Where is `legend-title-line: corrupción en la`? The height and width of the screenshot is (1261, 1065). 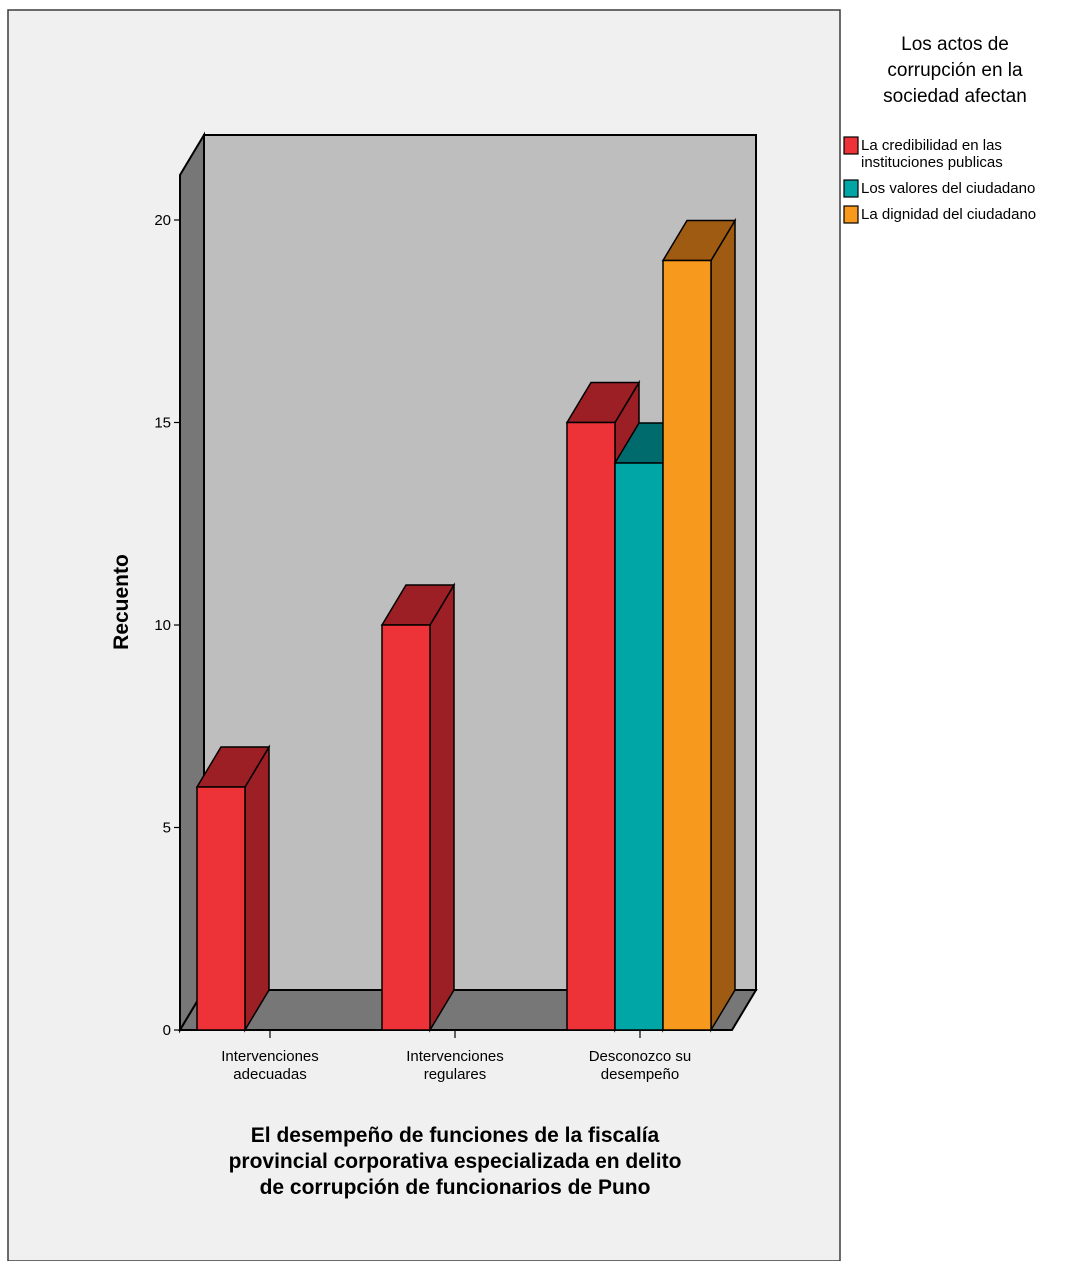
legend-title-line: corrupción en la is located at coordinates (955, 70).